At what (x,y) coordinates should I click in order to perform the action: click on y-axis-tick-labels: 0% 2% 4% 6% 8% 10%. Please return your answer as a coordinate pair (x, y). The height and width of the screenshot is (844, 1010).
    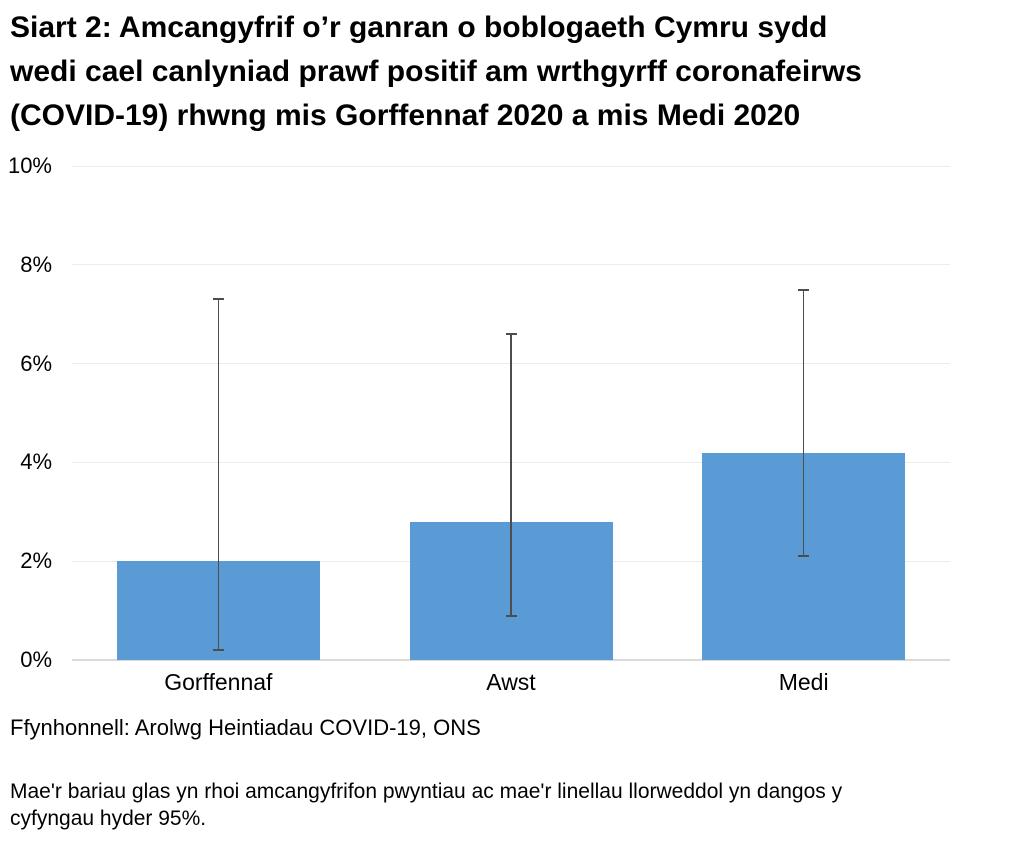
    Looking at the image, I should click on (26, 412).